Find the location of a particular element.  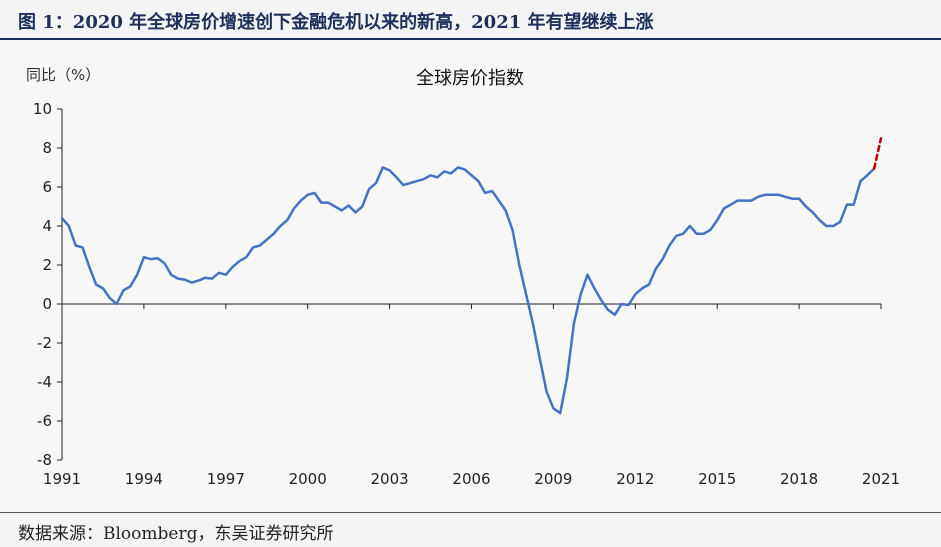

x-tick-label: 2021 is located at coordinates (881, 479).